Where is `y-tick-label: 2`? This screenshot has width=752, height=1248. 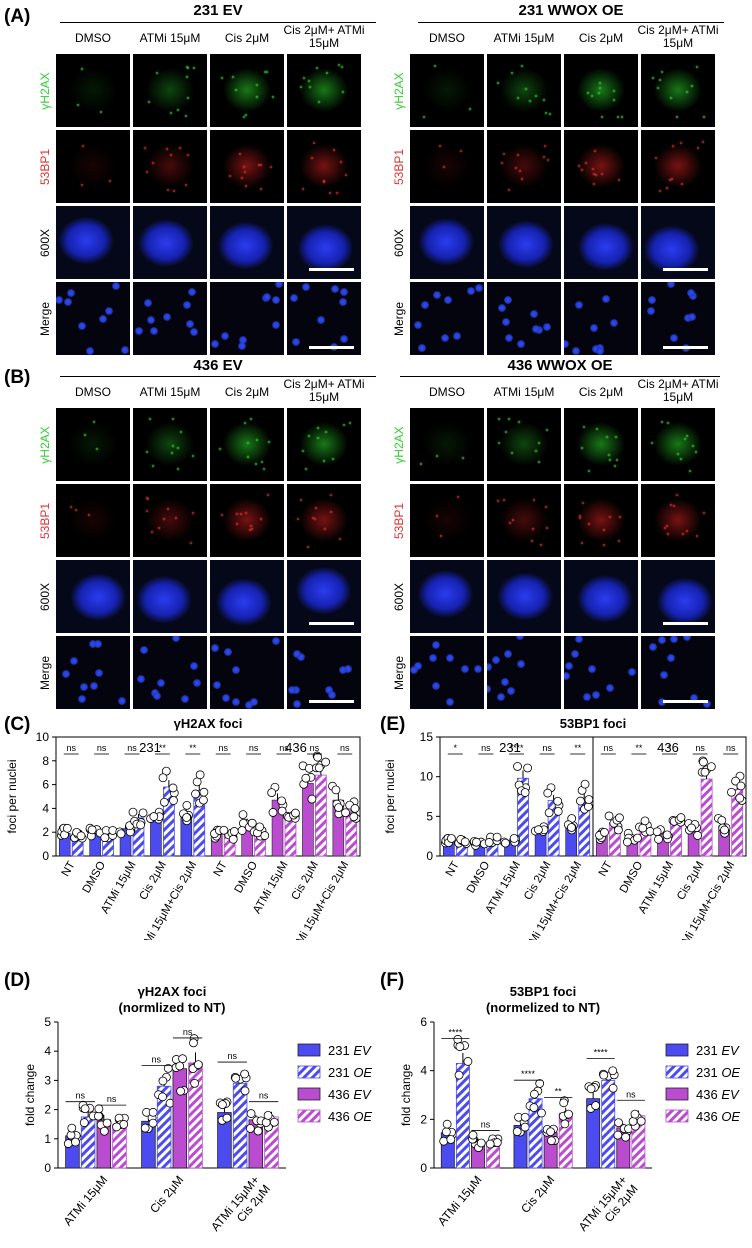 y-tick-label: 2 is located at coordinates (47, 1110).